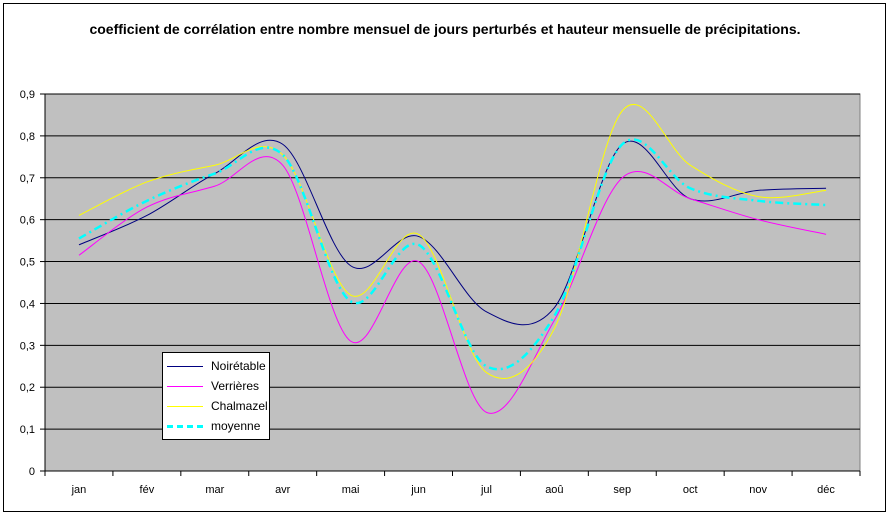  What do you see at coordinates (826, 490) in the screenshot?
I see `x-tick-label: déc` at bounding box center [826, 490].